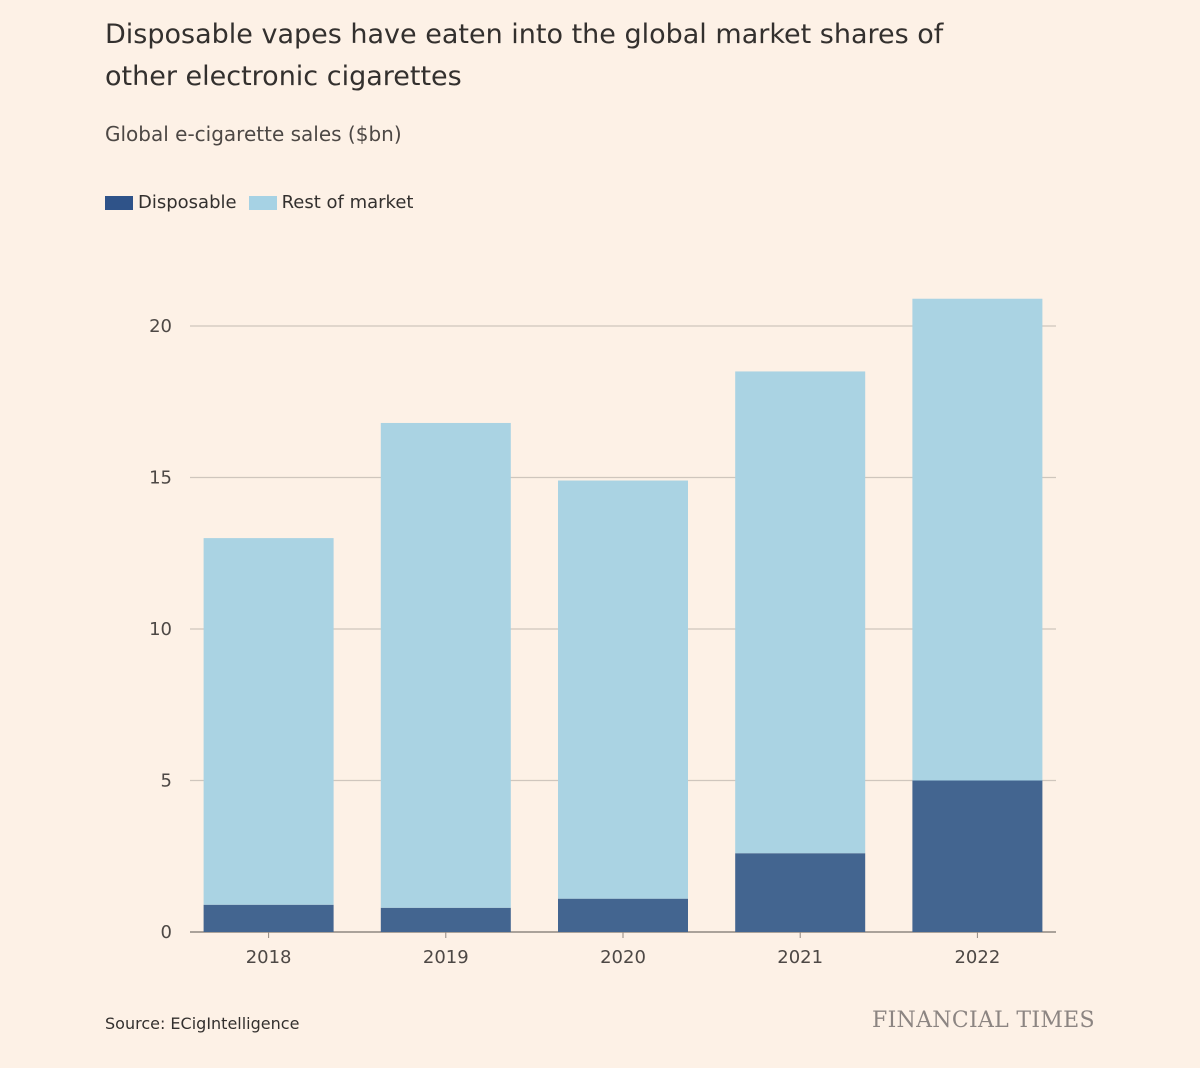 Image resolution: width=1200 pixels, height=1068 pixels. Describe the element at coordinates (800, 892) in the screenshot. I see `bar-disposable-2021` at that location.